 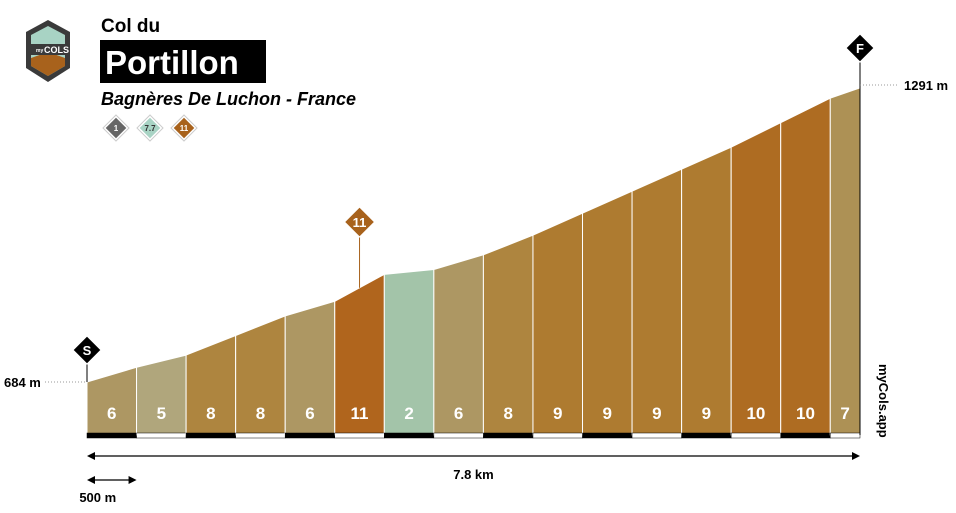 I want to click on gradient-label: 7, so click(x=844, y=413).